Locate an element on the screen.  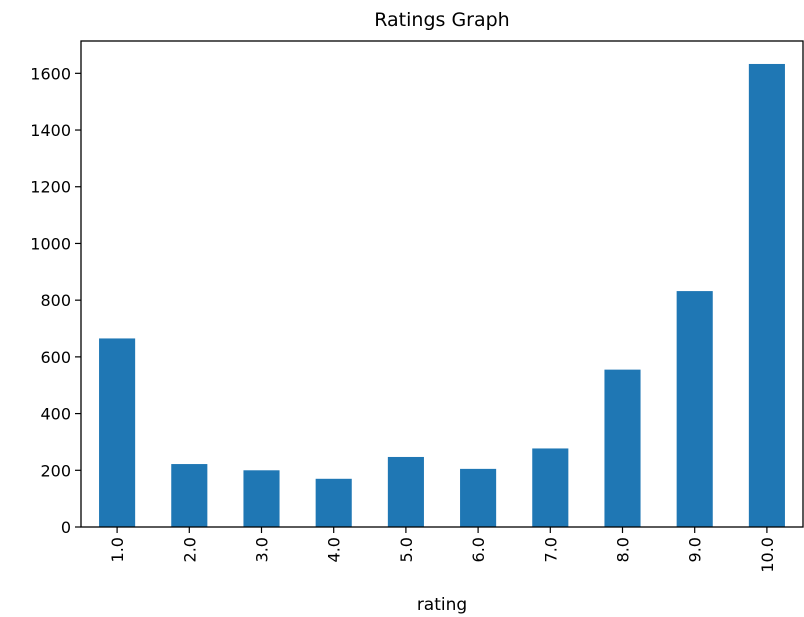
y-tick-label: 400 is located at coordinates (55, 414).